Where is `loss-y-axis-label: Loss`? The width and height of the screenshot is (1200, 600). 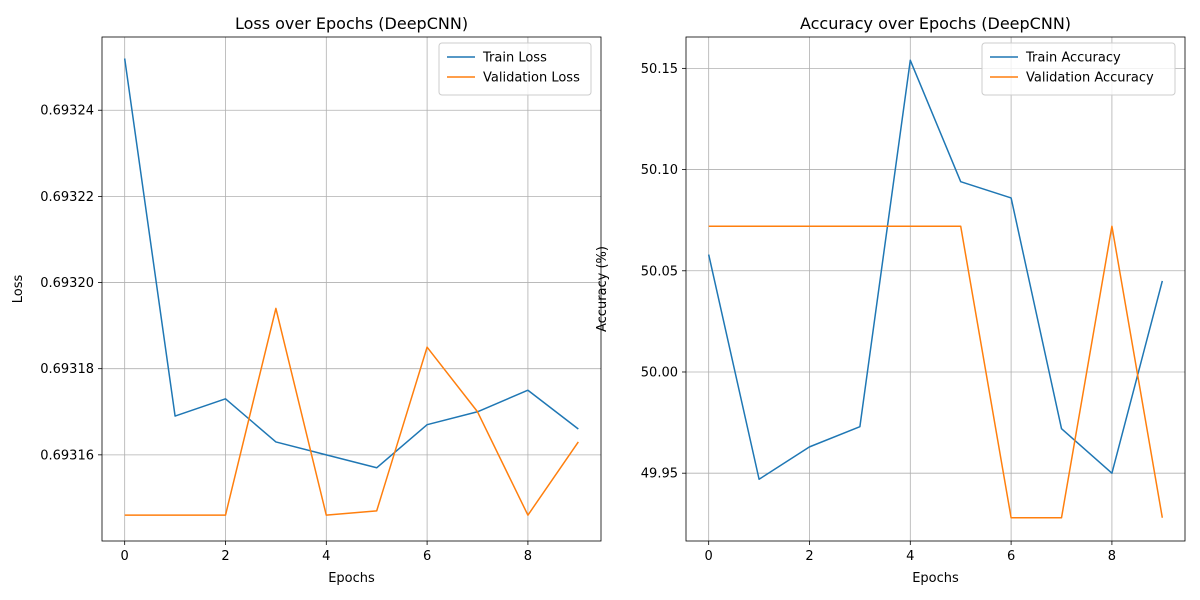 loss-y-axis-label: Loss is located at coordinates (18, 289).